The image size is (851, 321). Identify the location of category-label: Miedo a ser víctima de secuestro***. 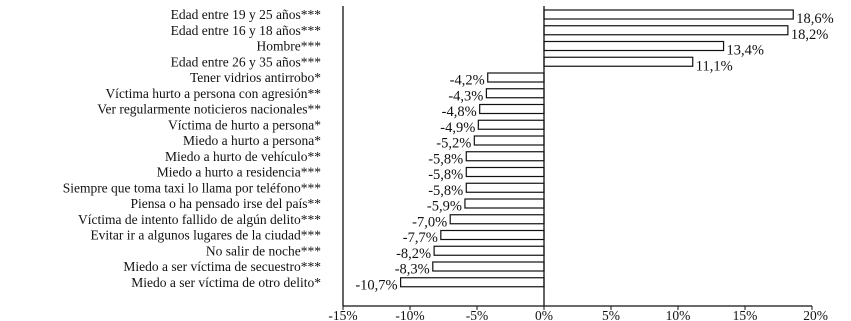
(222, 266).